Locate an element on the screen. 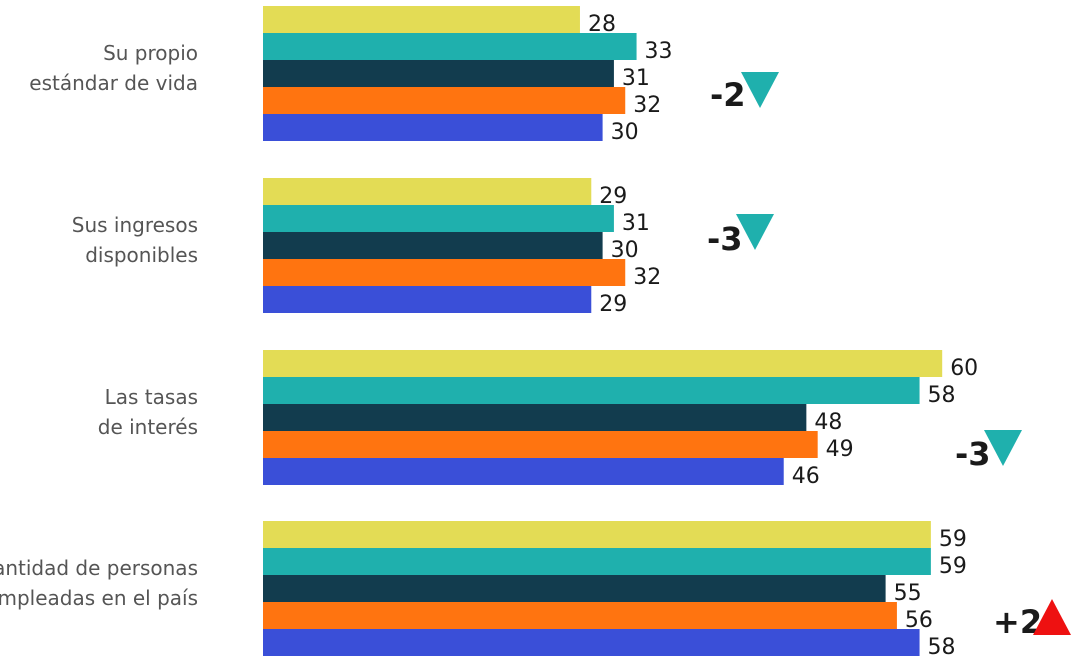  category-label: disponibles is located at coordinates (141, 255).